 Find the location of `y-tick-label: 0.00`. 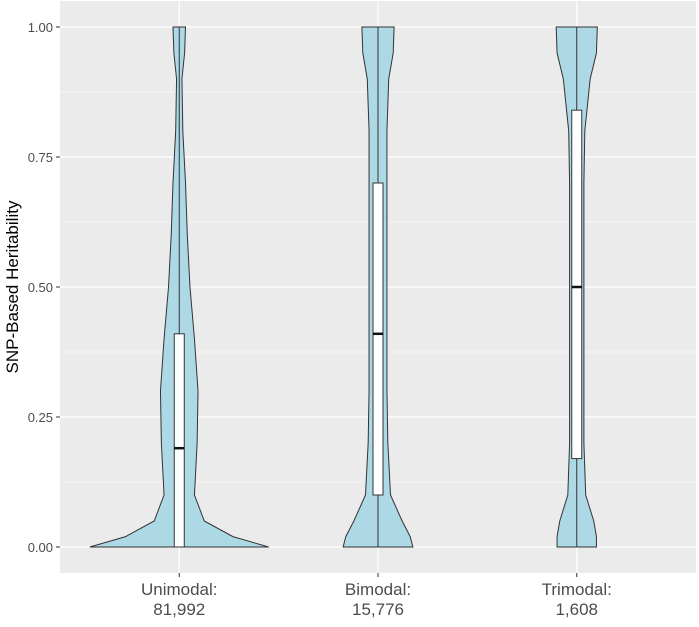

y-tick-label: 0.00 is located at coordinates (40, 547).